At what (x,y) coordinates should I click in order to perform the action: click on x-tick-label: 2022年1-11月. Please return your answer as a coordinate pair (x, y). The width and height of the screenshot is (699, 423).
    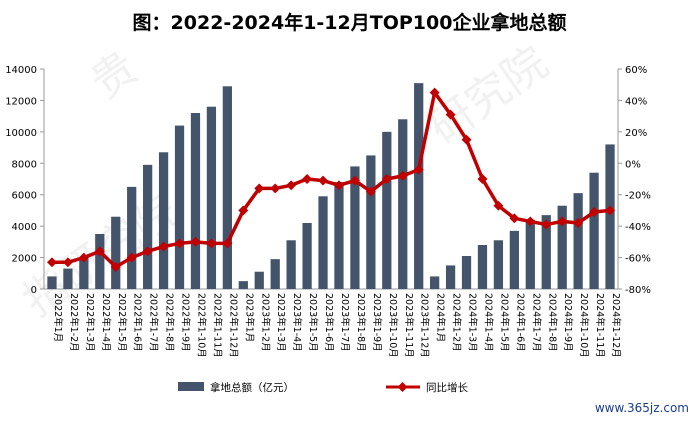
    Looking at the image, I should click on (217, 325).